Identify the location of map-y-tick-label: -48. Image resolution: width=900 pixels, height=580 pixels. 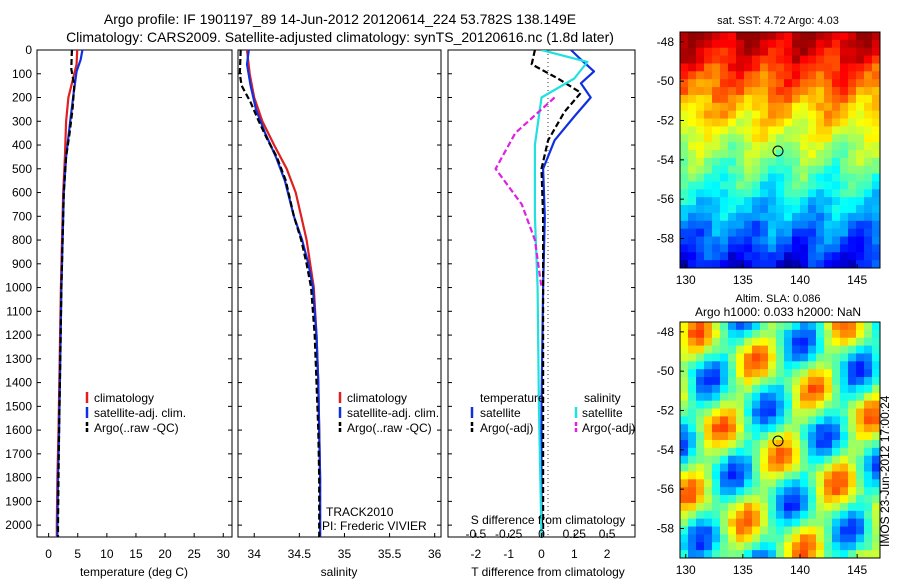
(666, 42).